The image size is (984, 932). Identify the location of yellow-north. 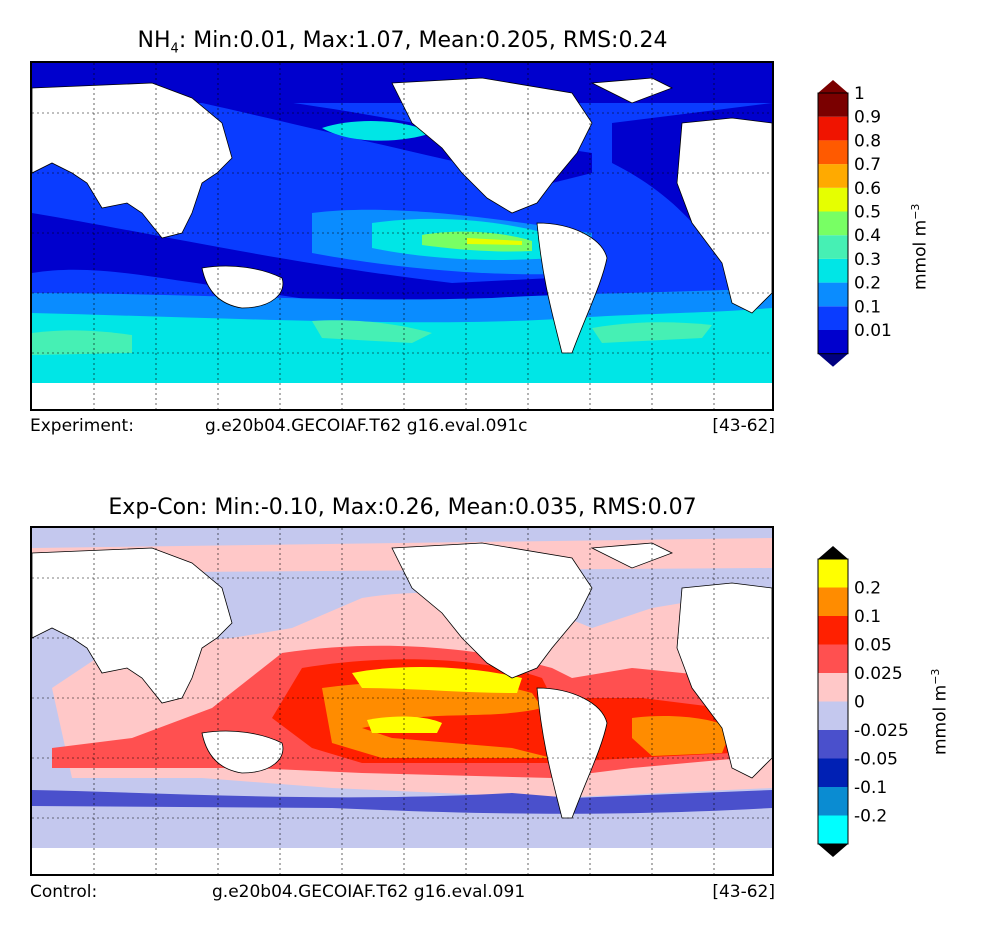
(437, 679).